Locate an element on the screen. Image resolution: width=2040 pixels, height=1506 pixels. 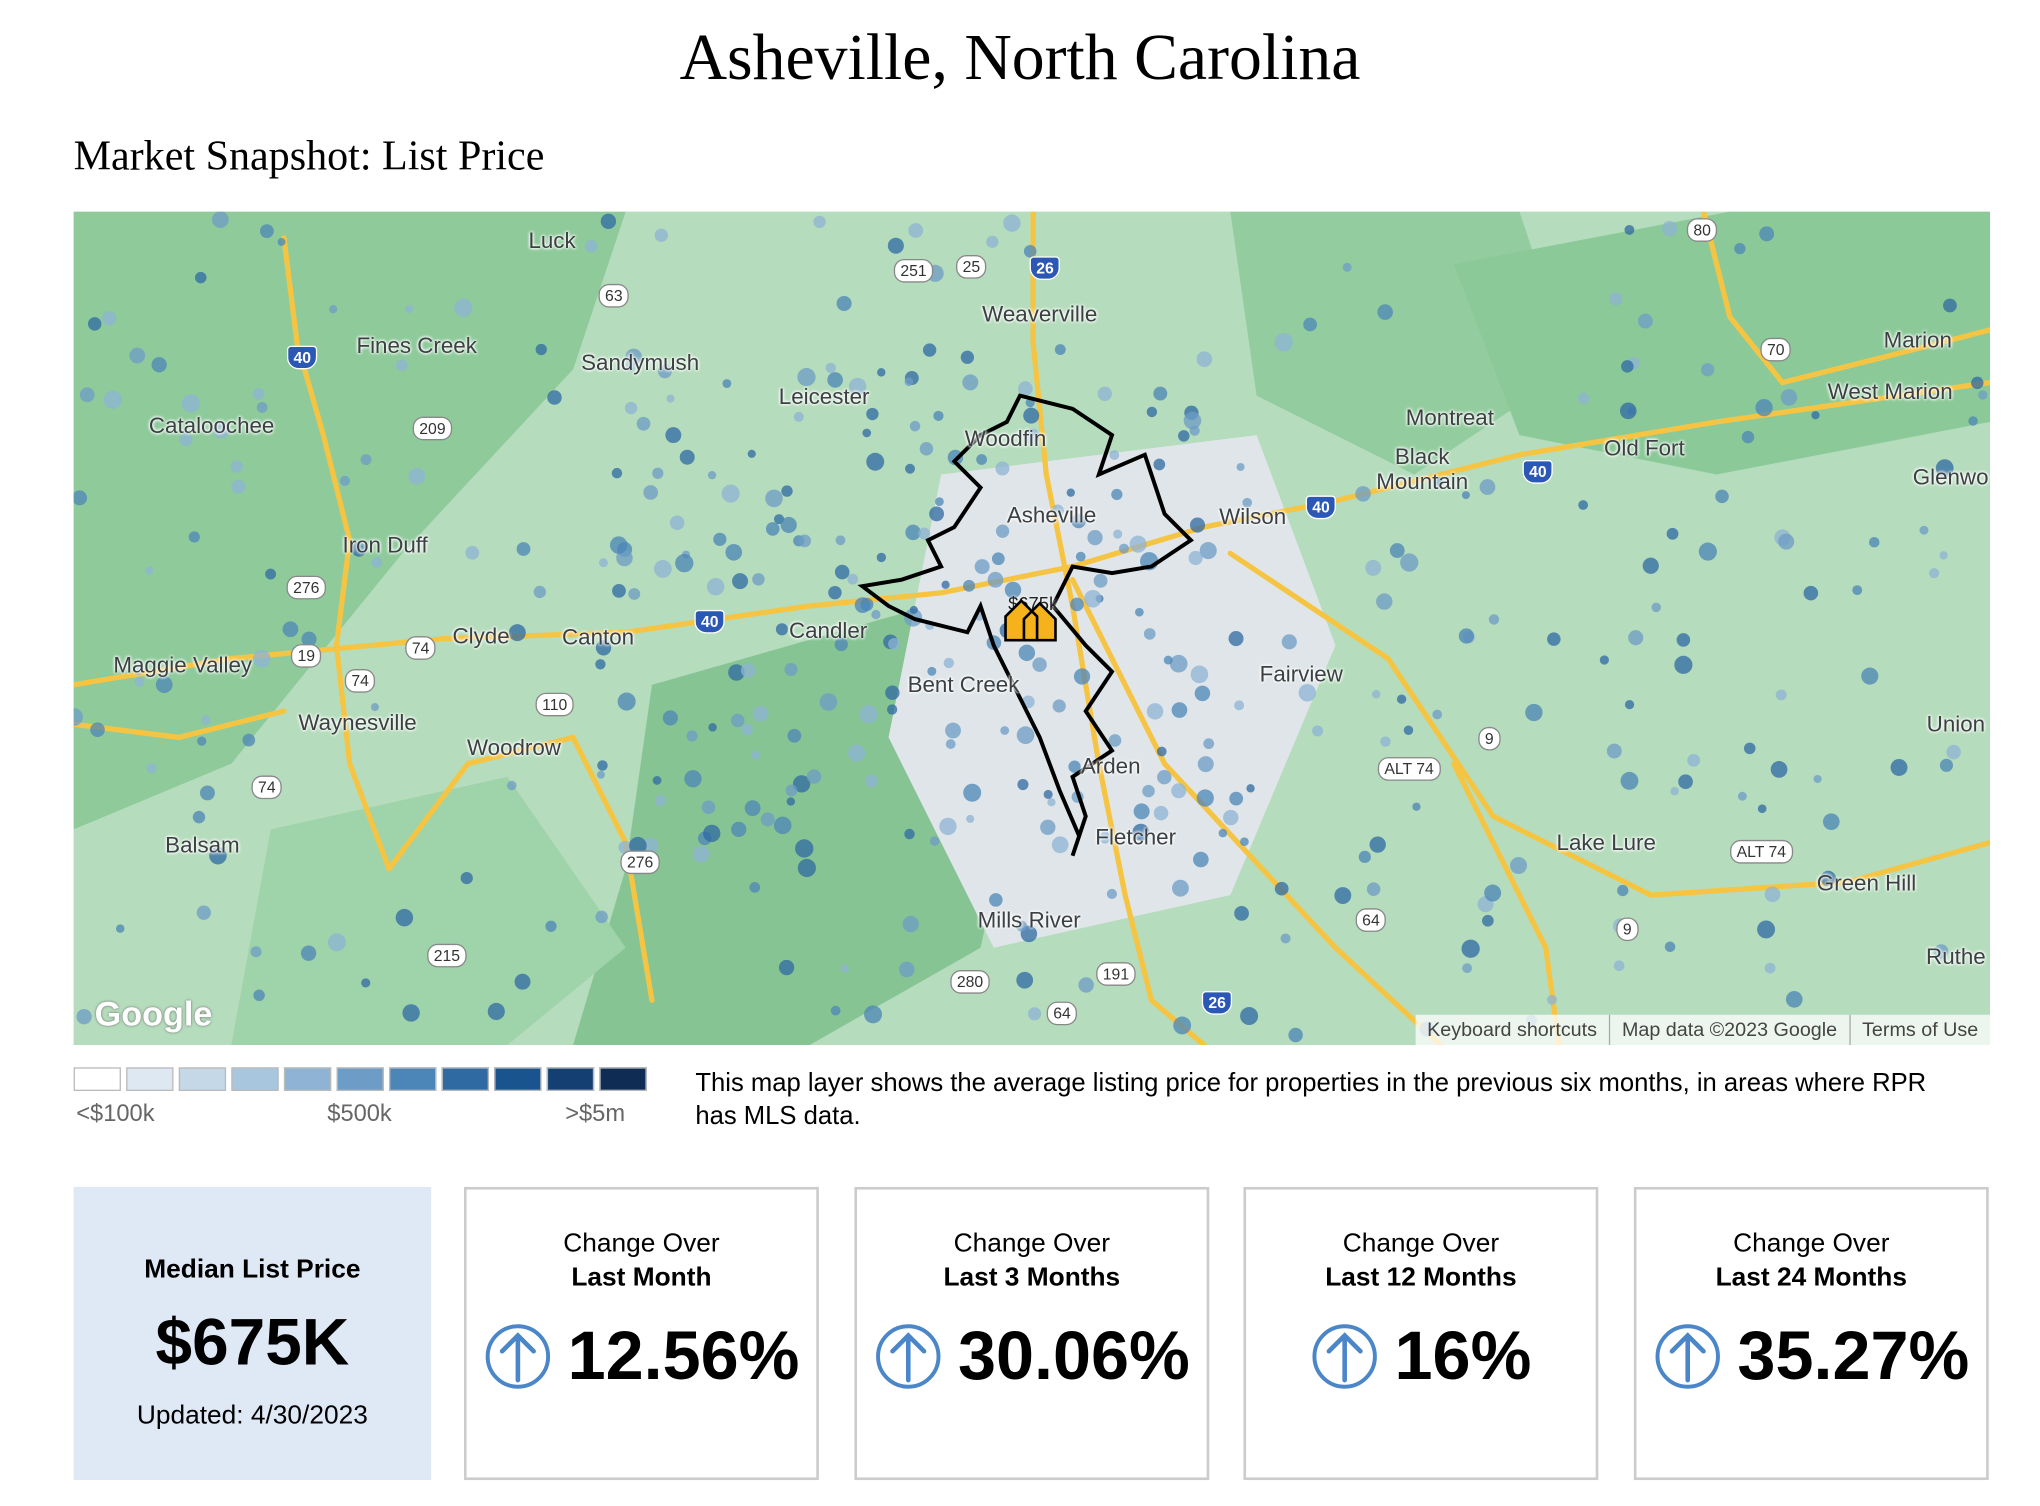
listing-marker: $675k is located at coordinates (1033, 617).